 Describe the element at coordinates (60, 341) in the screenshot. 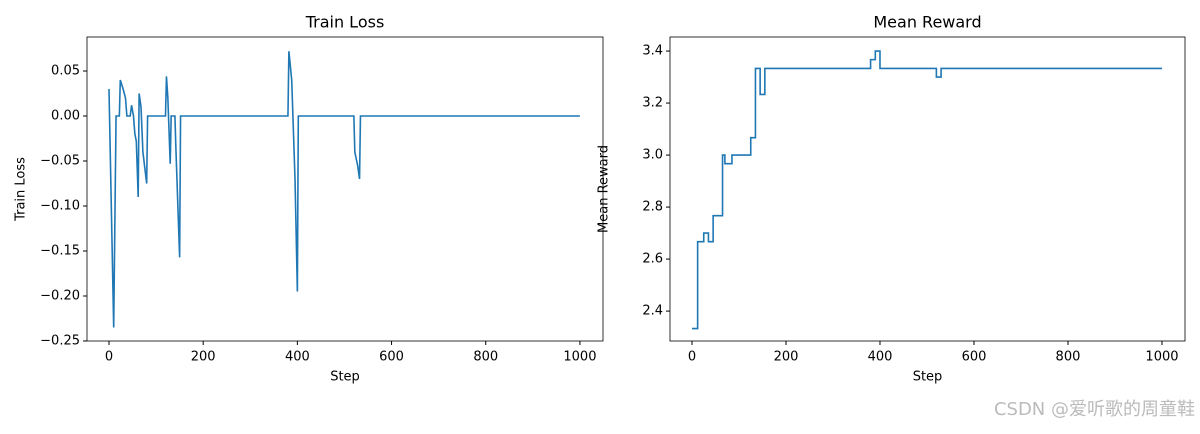

I see `y-tick-label: −0.25` at that location.